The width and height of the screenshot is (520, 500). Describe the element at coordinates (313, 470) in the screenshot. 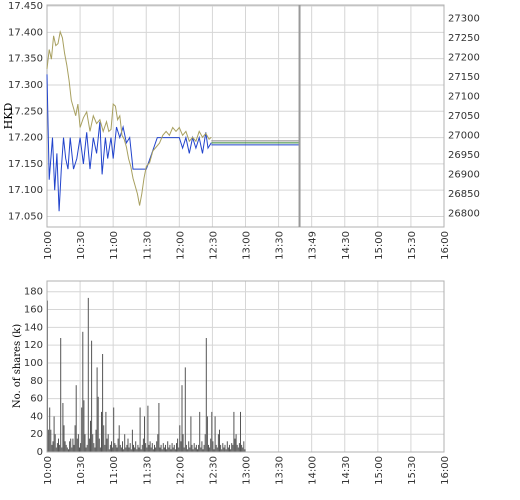

I see `volume-x-tick: 14:00` at that location.